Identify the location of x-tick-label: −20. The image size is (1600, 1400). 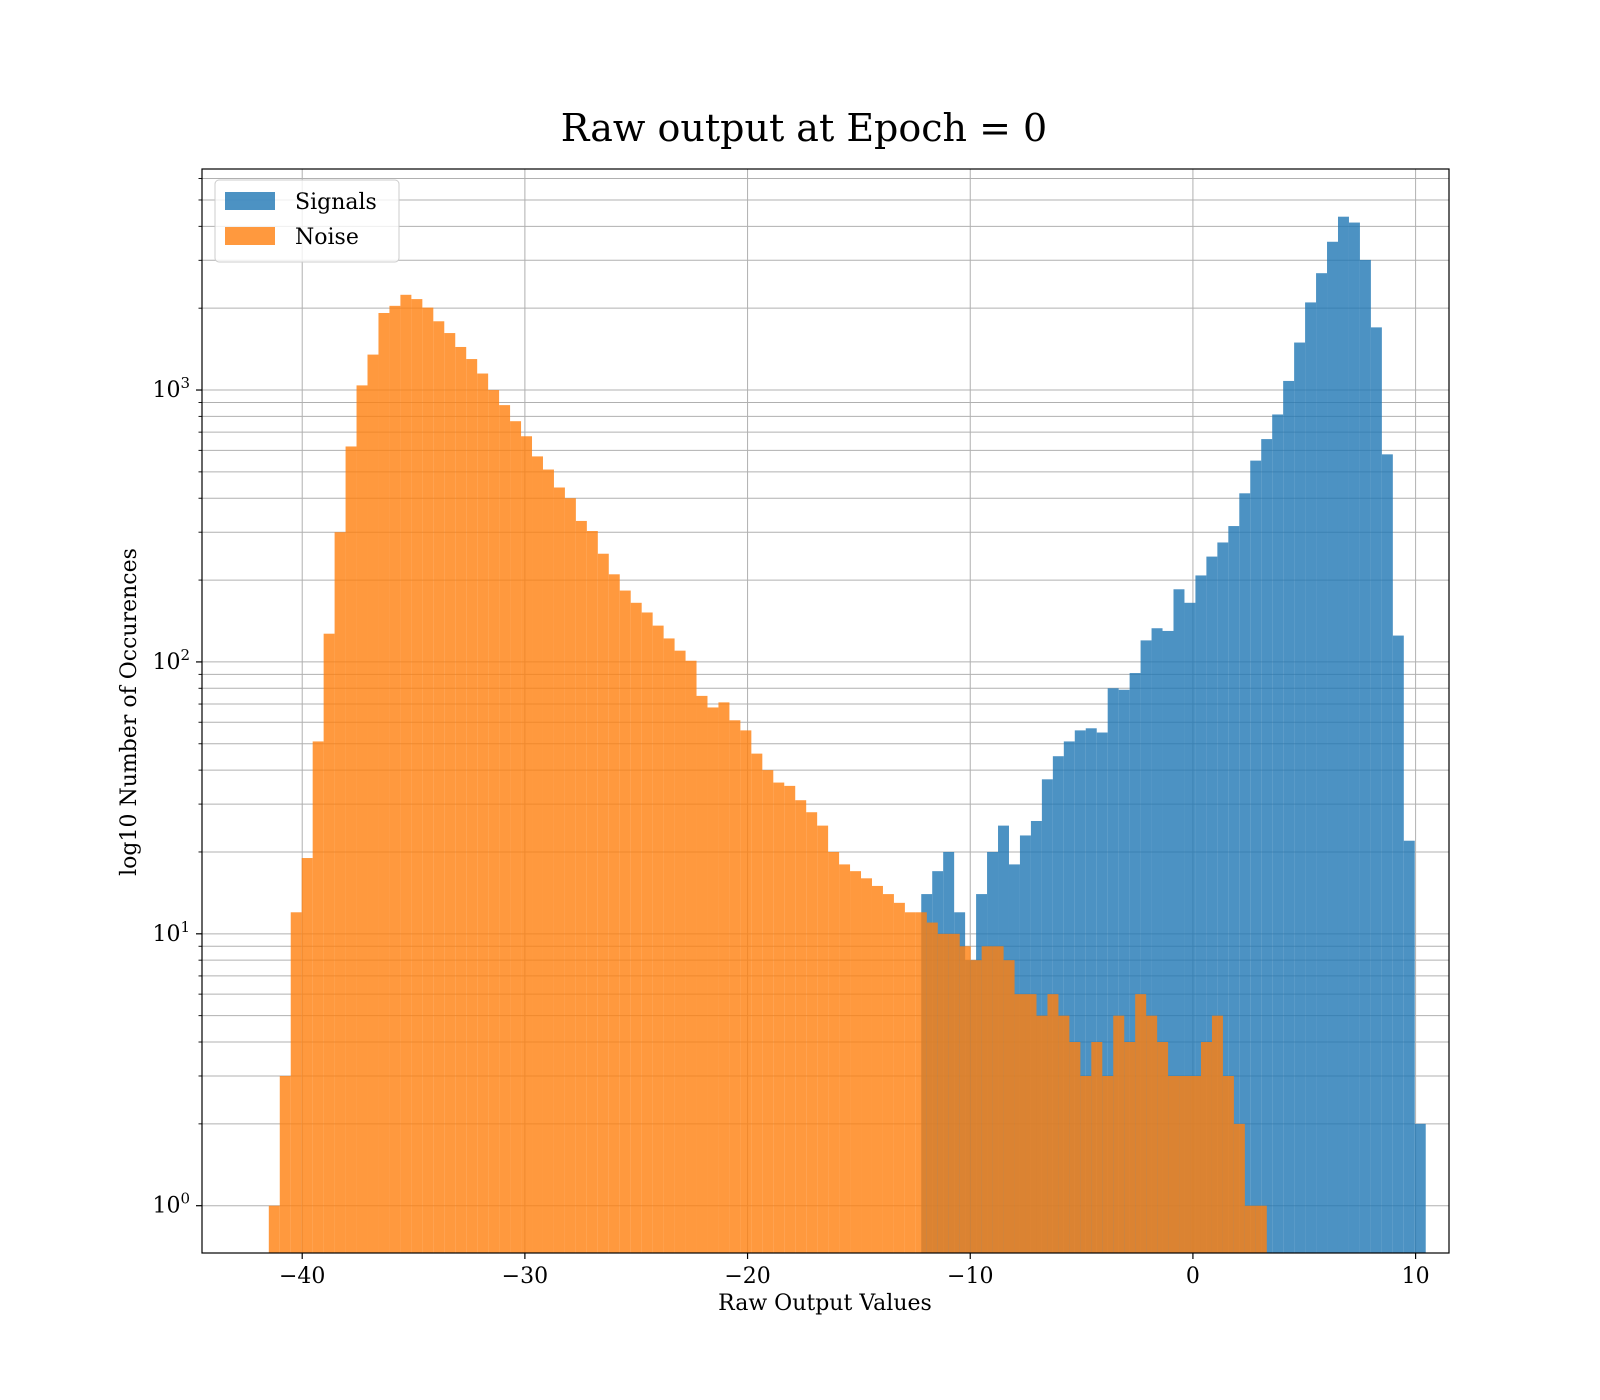
(747, 1276).